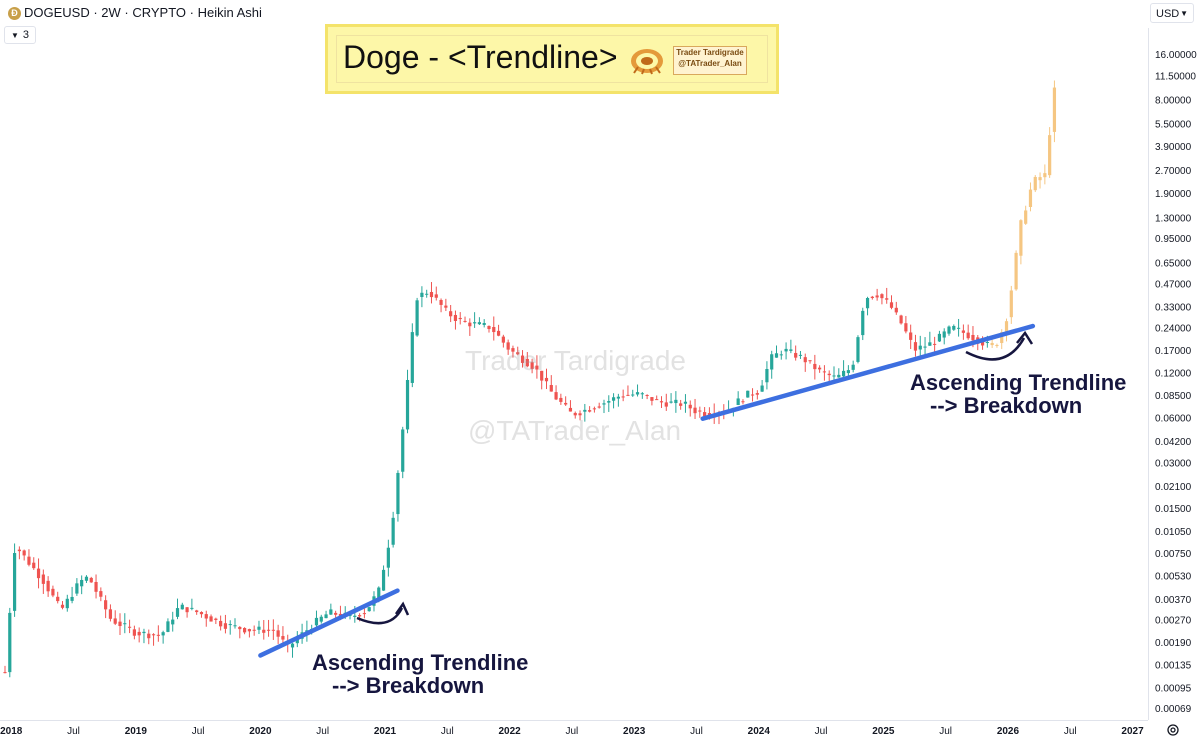  I want to click on watermark-name: Trader Tardigrade, so click(576, 360).